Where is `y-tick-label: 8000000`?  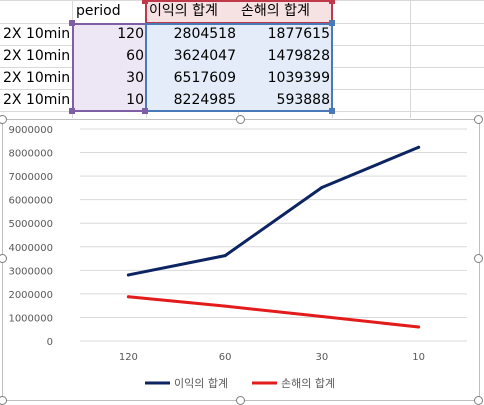 y-tick-label: 8000000 is located at coordinates (30, 154).